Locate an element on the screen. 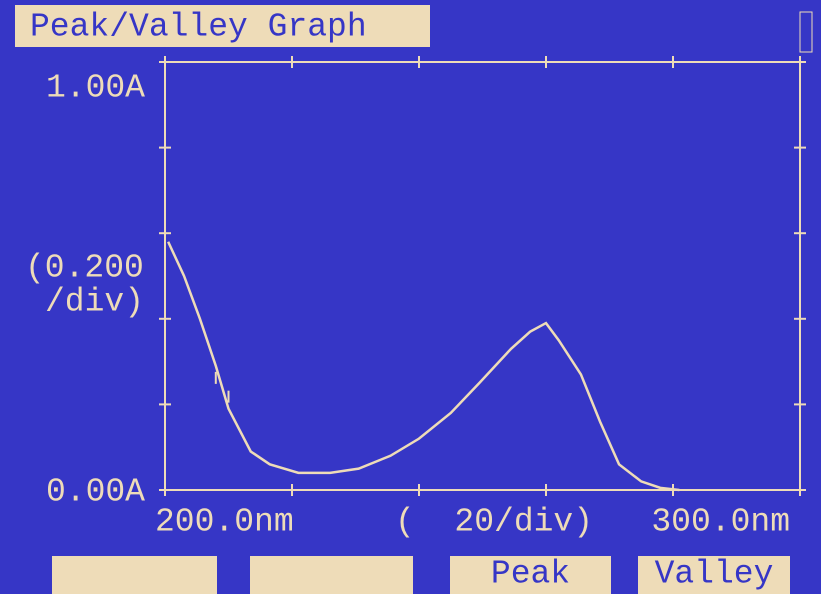 Image resolution: width=821 pixels, height=594 pixels. x-tick-label: 300.0nm is located at coordinates (720, 522).